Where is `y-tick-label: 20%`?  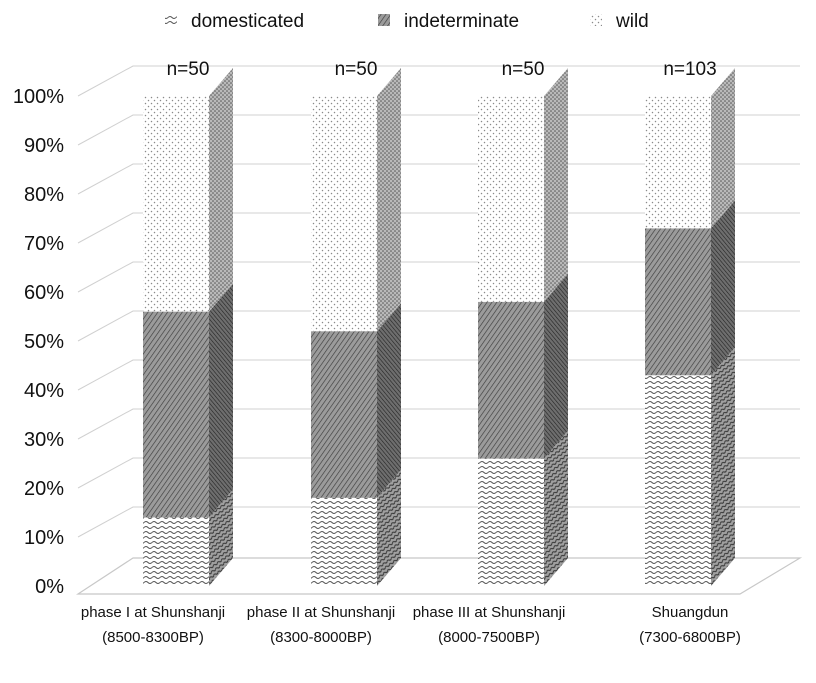
y-tick-label: 20% is located at coordinates (44, 489).